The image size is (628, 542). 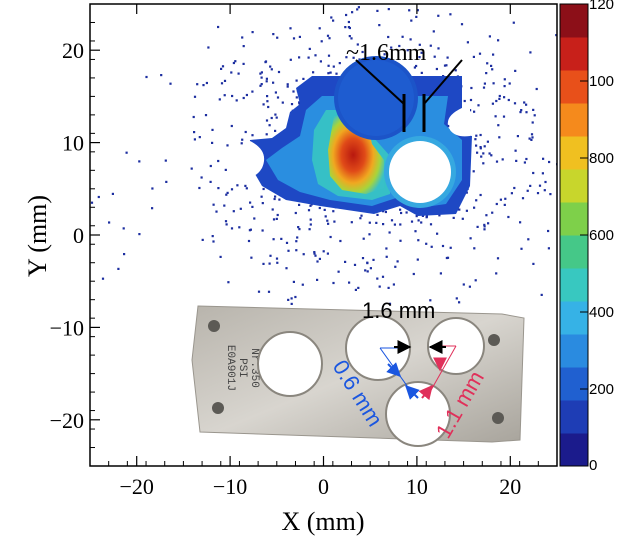 What do you see at coordinates (323, 486) in the screenshot?
I see `x-tick-label: 0` at bounding box center [323, 486].